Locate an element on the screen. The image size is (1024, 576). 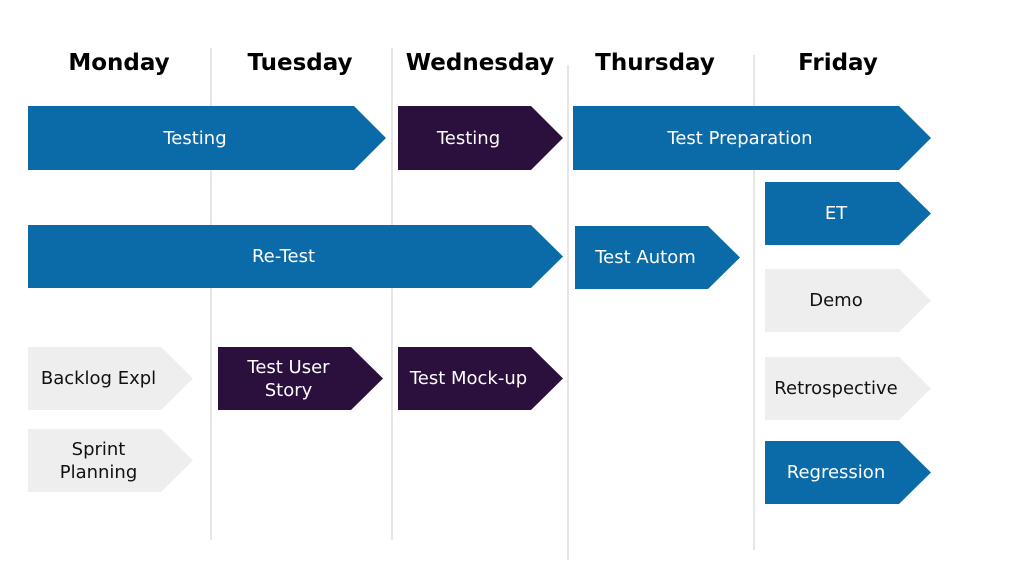
task-arrow: Sprint Planning is located at coordinates (110, 460).